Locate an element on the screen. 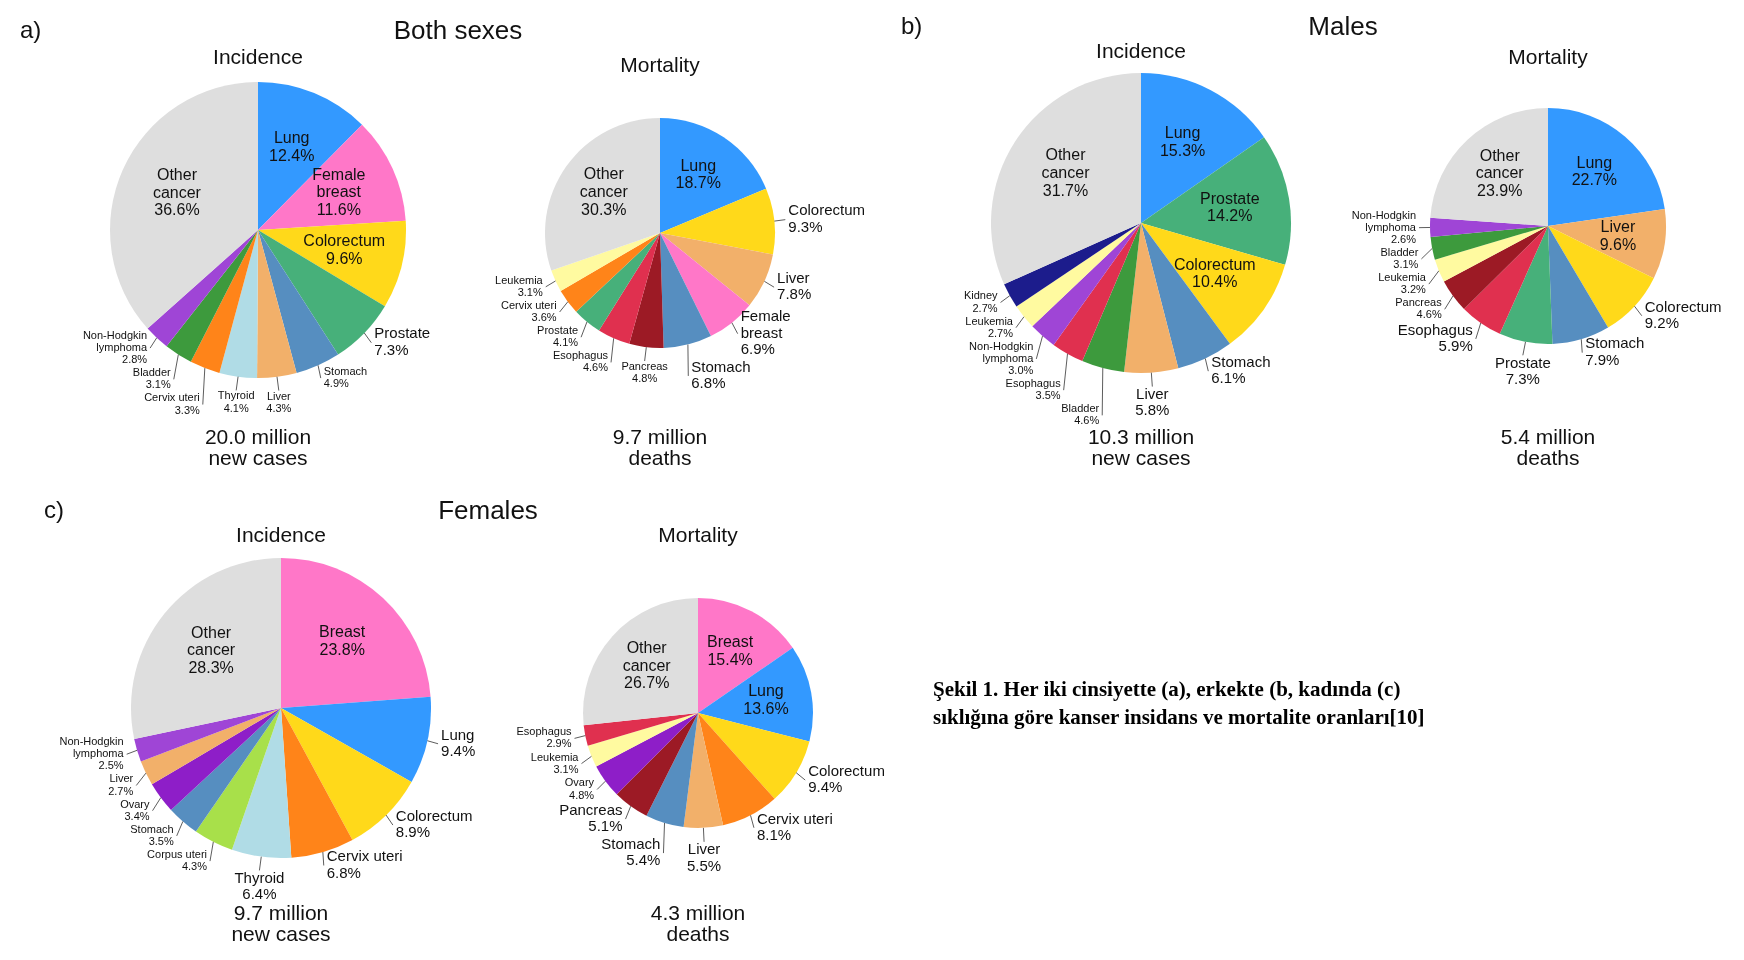 Image resolution: width=1744 pixels, height=960 pixels. data-label: 3.2% is located at coordinates (1413, 289).